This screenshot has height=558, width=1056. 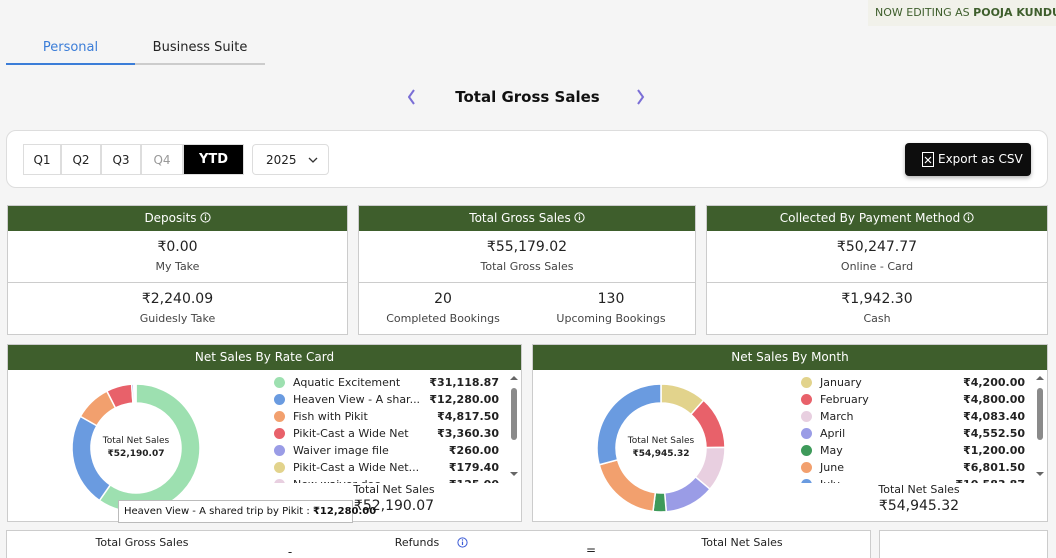 I want to click on card-header: Collected By Payment Method, so click(x=877, y=218).